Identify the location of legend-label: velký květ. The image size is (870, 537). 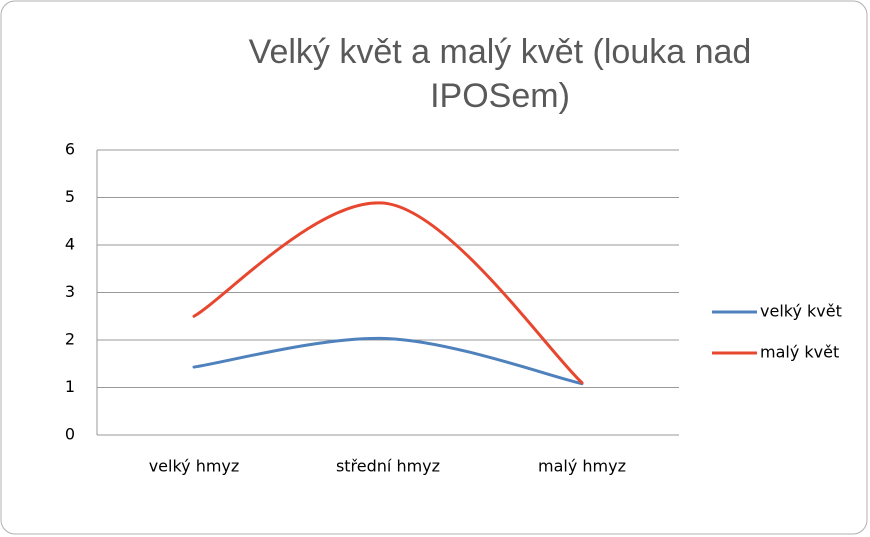
(801, 311).